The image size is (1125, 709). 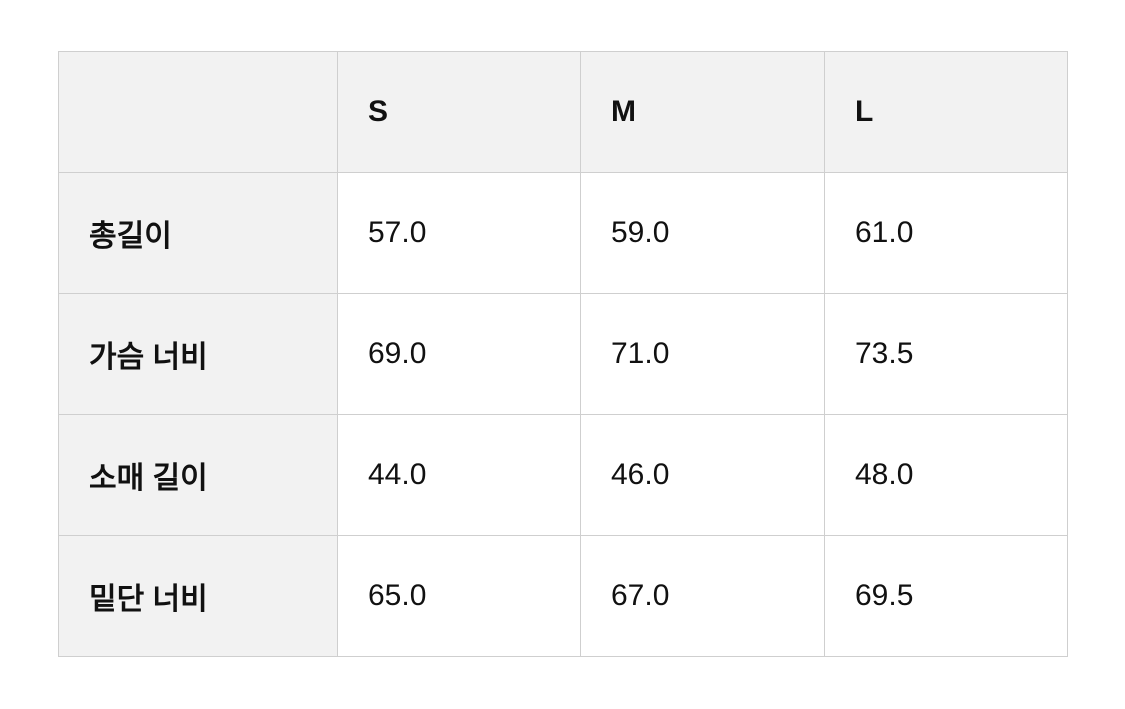 I want to click on row-label: 가슴 너비, so click(x=198, y=354).